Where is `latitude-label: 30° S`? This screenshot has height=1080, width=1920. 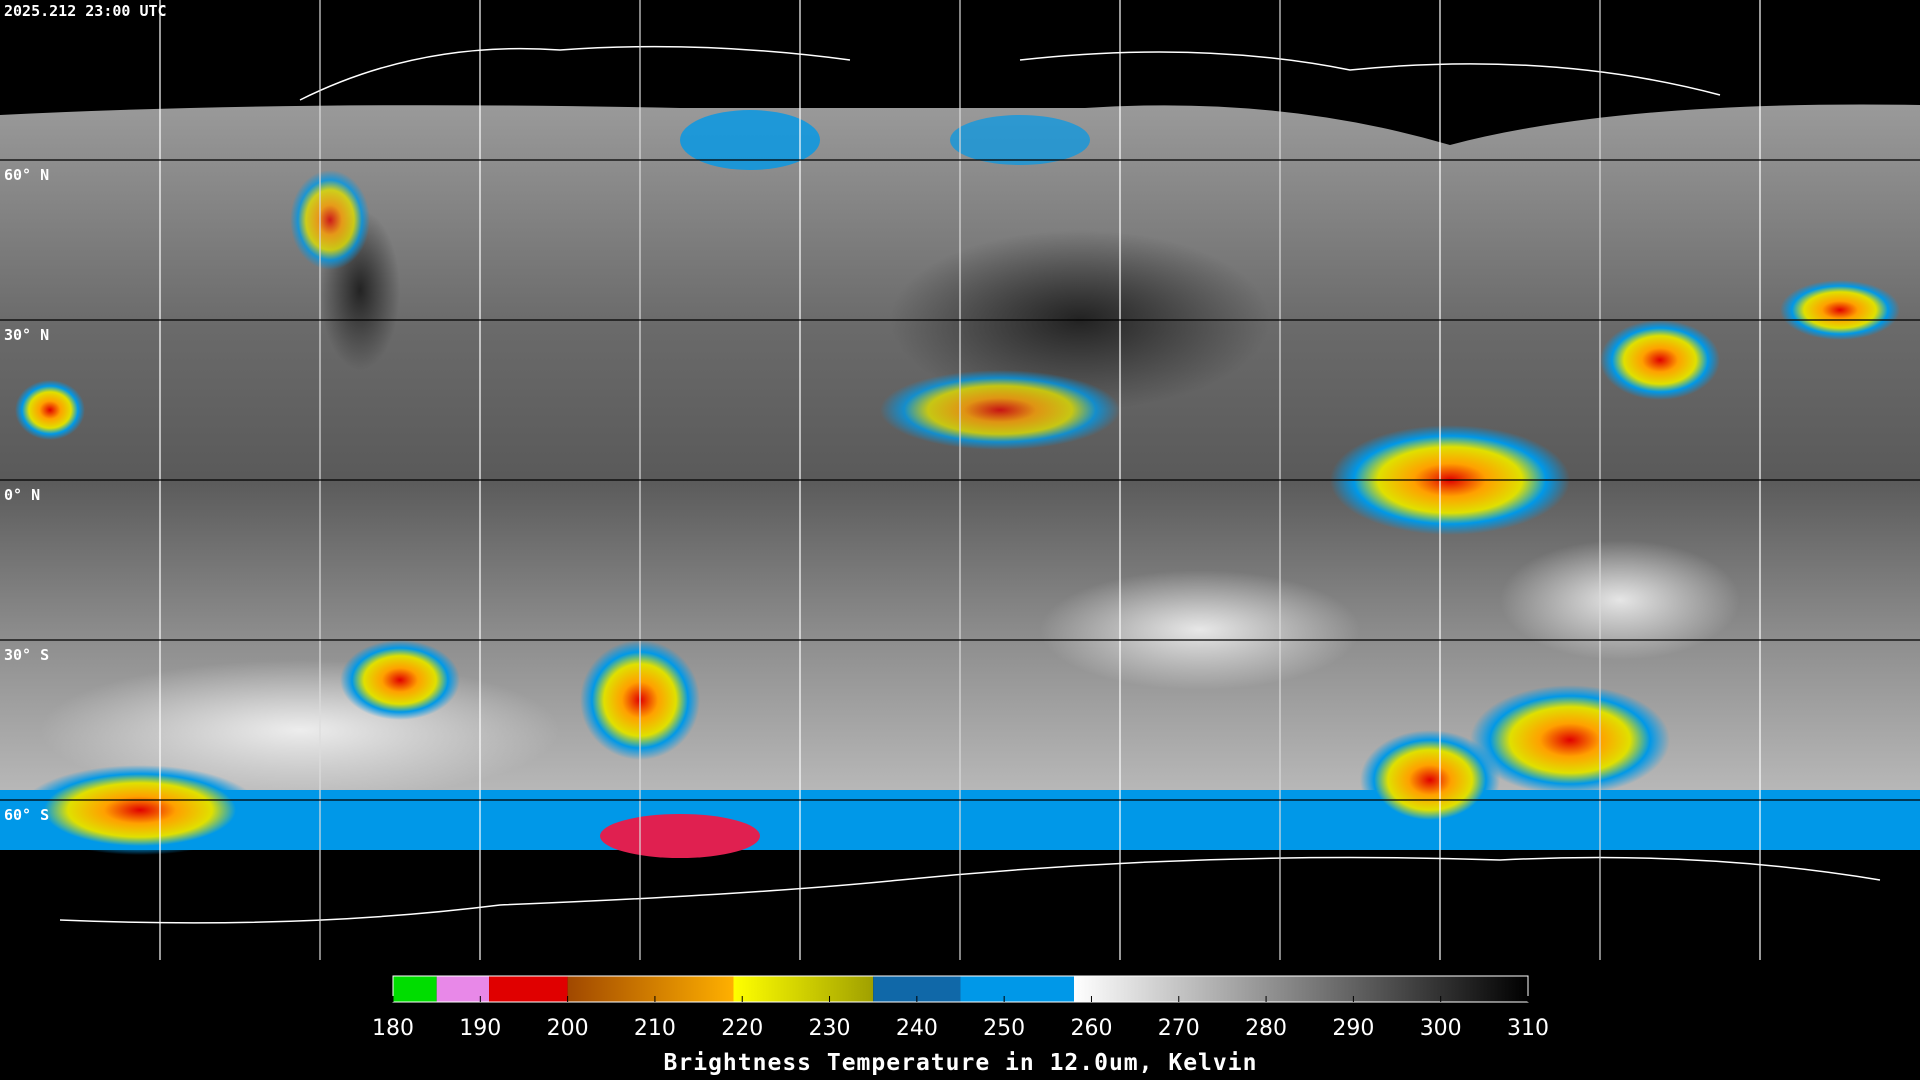
latitude-label: 30° S is located at coordinates (26, 655).